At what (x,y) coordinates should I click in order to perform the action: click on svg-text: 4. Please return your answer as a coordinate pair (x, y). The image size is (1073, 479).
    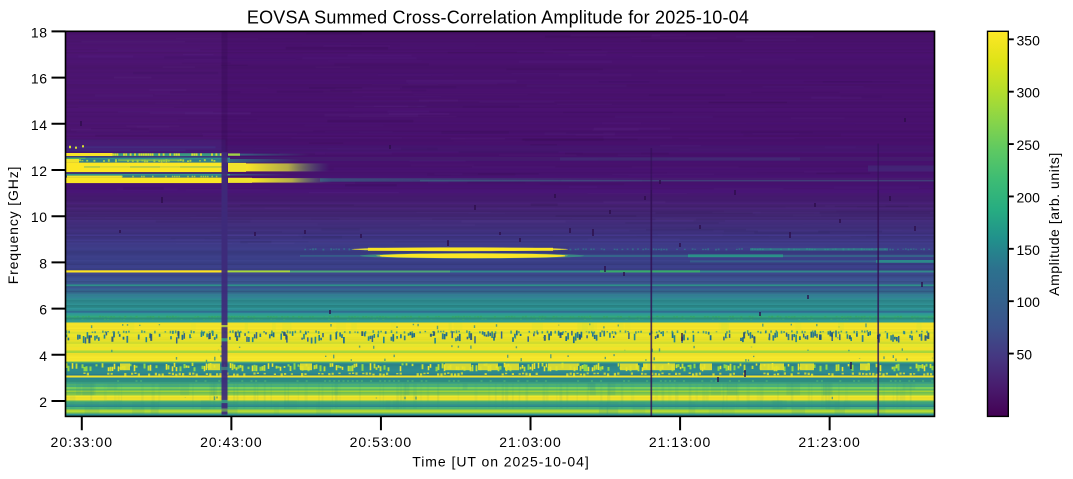
    Looking at the image, I should click on (43, 356).